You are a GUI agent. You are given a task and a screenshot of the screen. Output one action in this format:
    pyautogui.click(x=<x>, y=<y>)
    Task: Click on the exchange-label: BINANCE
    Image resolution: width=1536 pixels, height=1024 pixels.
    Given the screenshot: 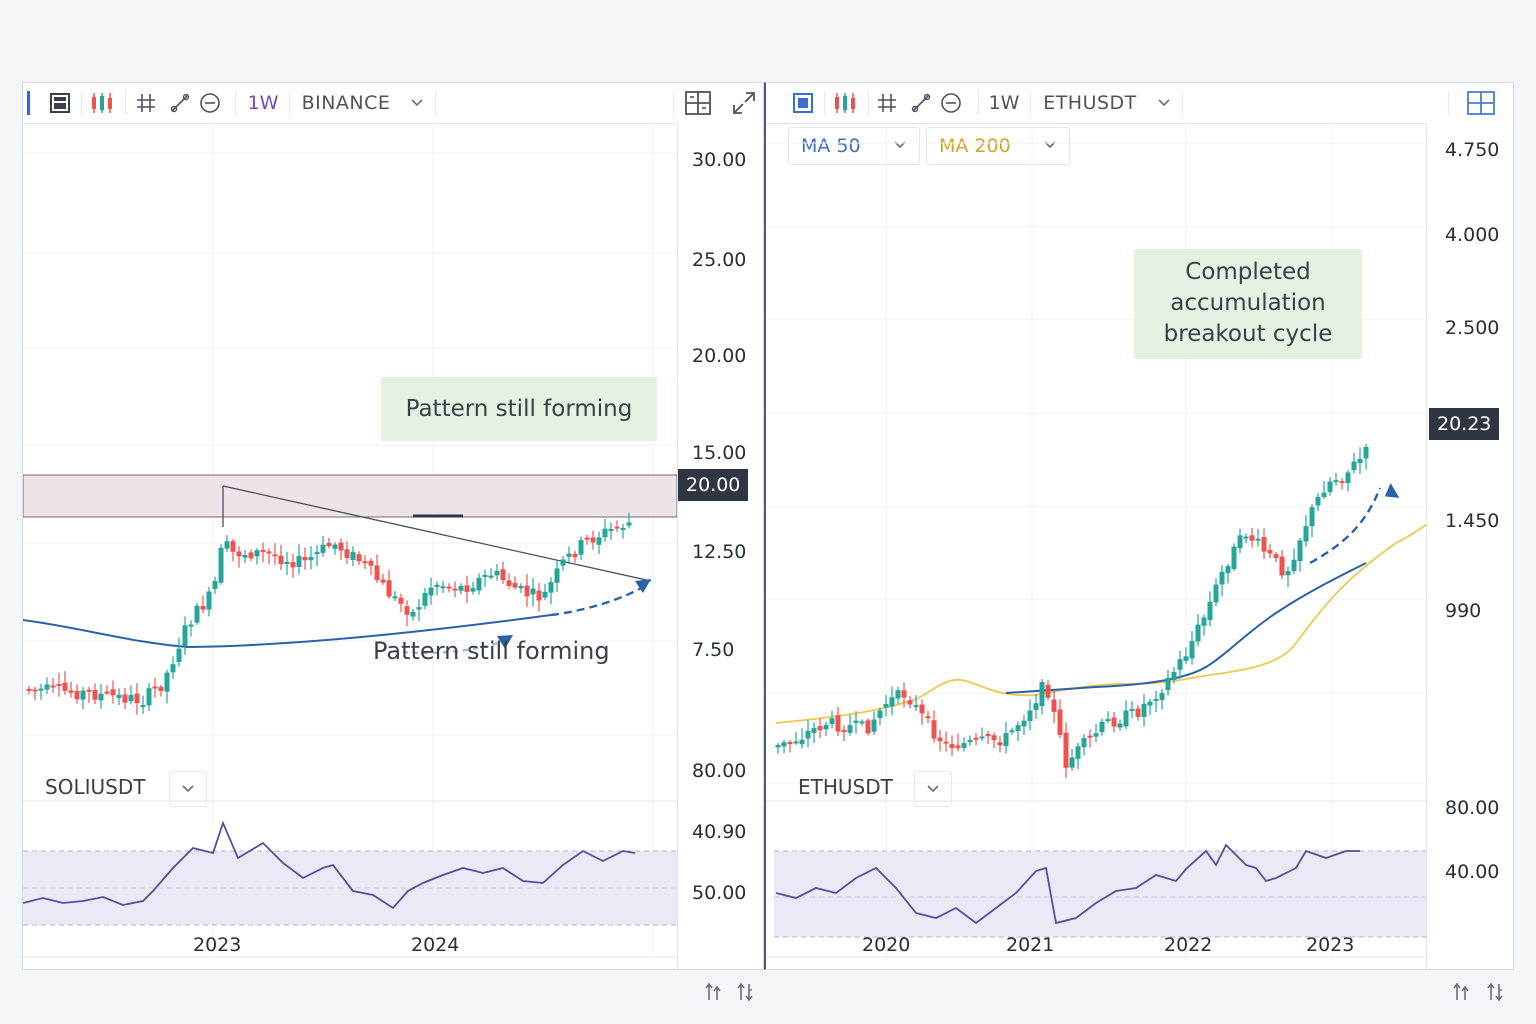 What is the action you would take?
    pyautogui.click(x=346, y=103)
    